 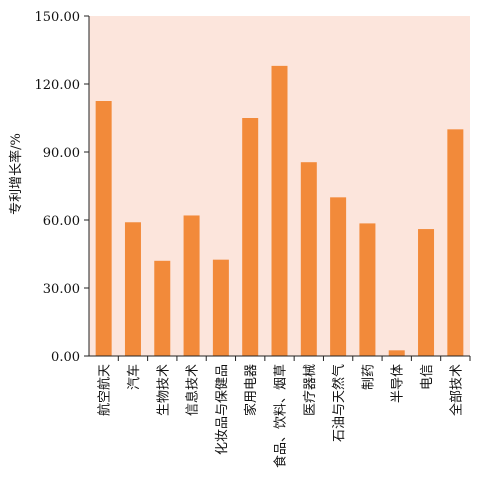 What do you see at coordinates (398, 383) in the screenshot?
I see `x-tick-label: 半导体` at bounding box center [398, 383].